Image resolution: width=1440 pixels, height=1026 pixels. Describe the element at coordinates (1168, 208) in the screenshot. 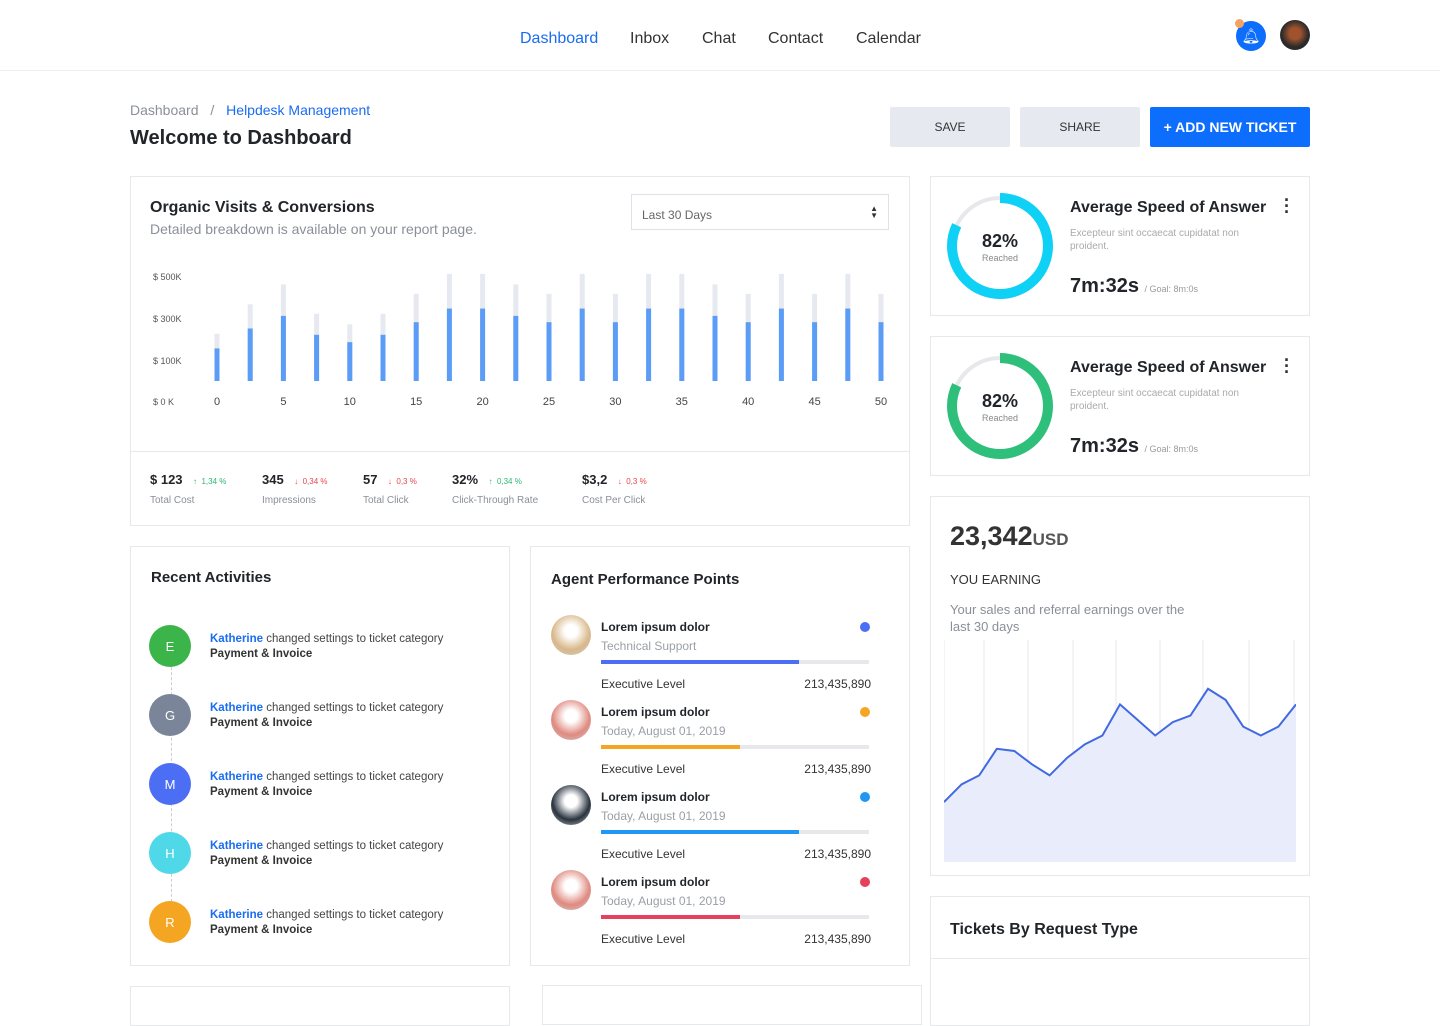

I see `speed-title: Average Speed of Answer` at that location.